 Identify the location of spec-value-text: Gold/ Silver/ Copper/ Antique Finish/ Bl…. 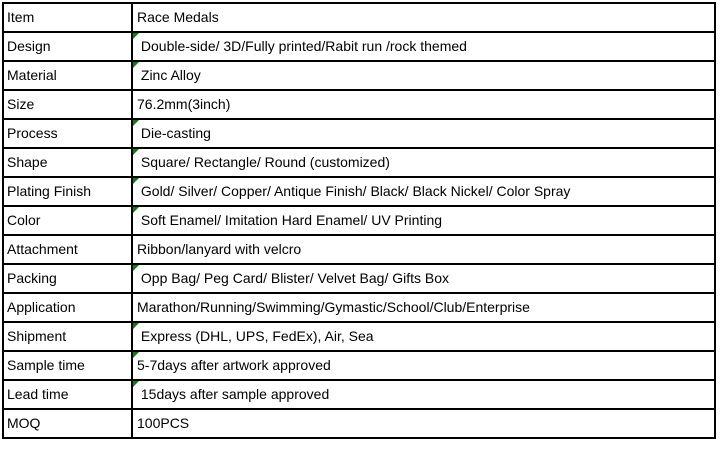
(354, 191).